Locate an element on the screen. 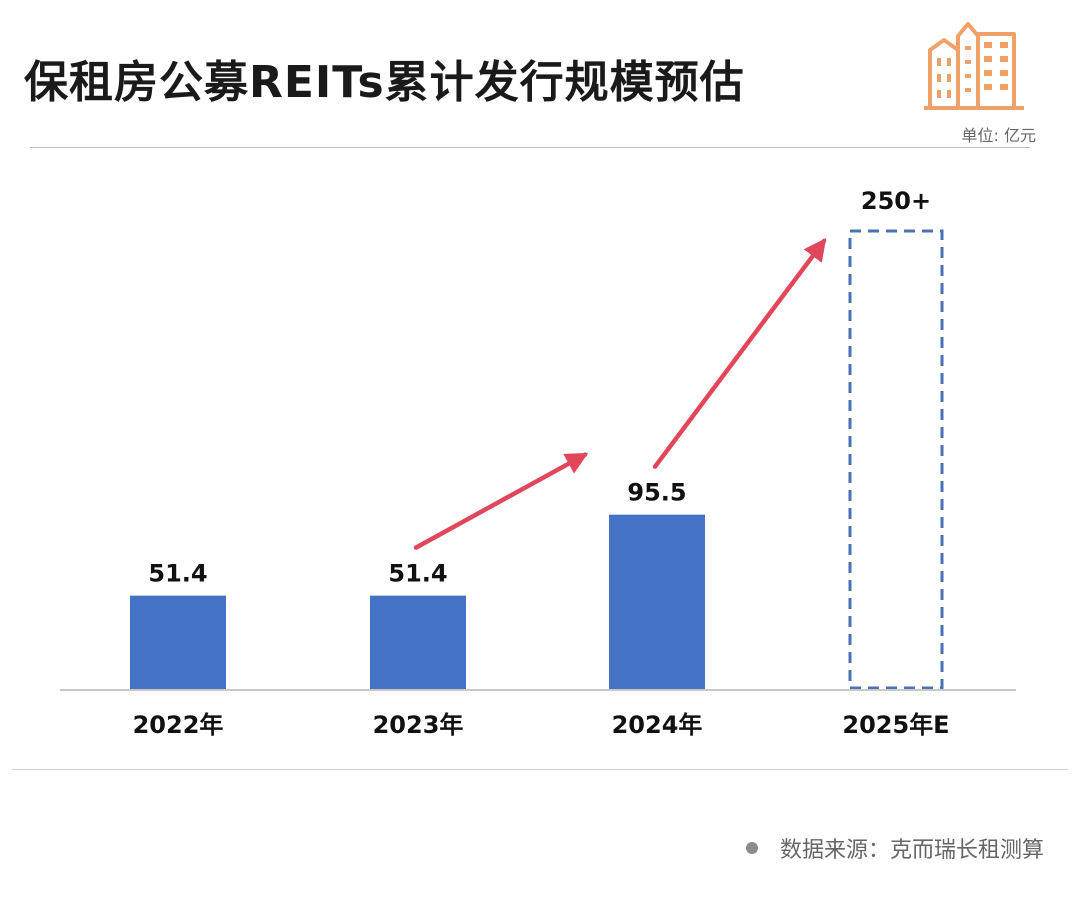  bullet-dot-icon is located at coordinates (751, 848).